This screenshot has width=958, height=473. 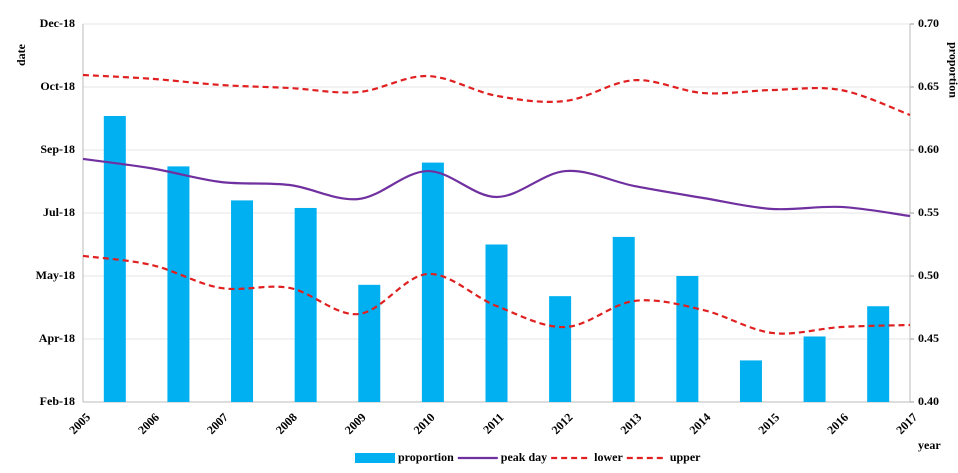 What do you see at coordinates (837, 423) in the screenshot?
I see `x-tick-label: 2016` at bounding box center [837, 423].